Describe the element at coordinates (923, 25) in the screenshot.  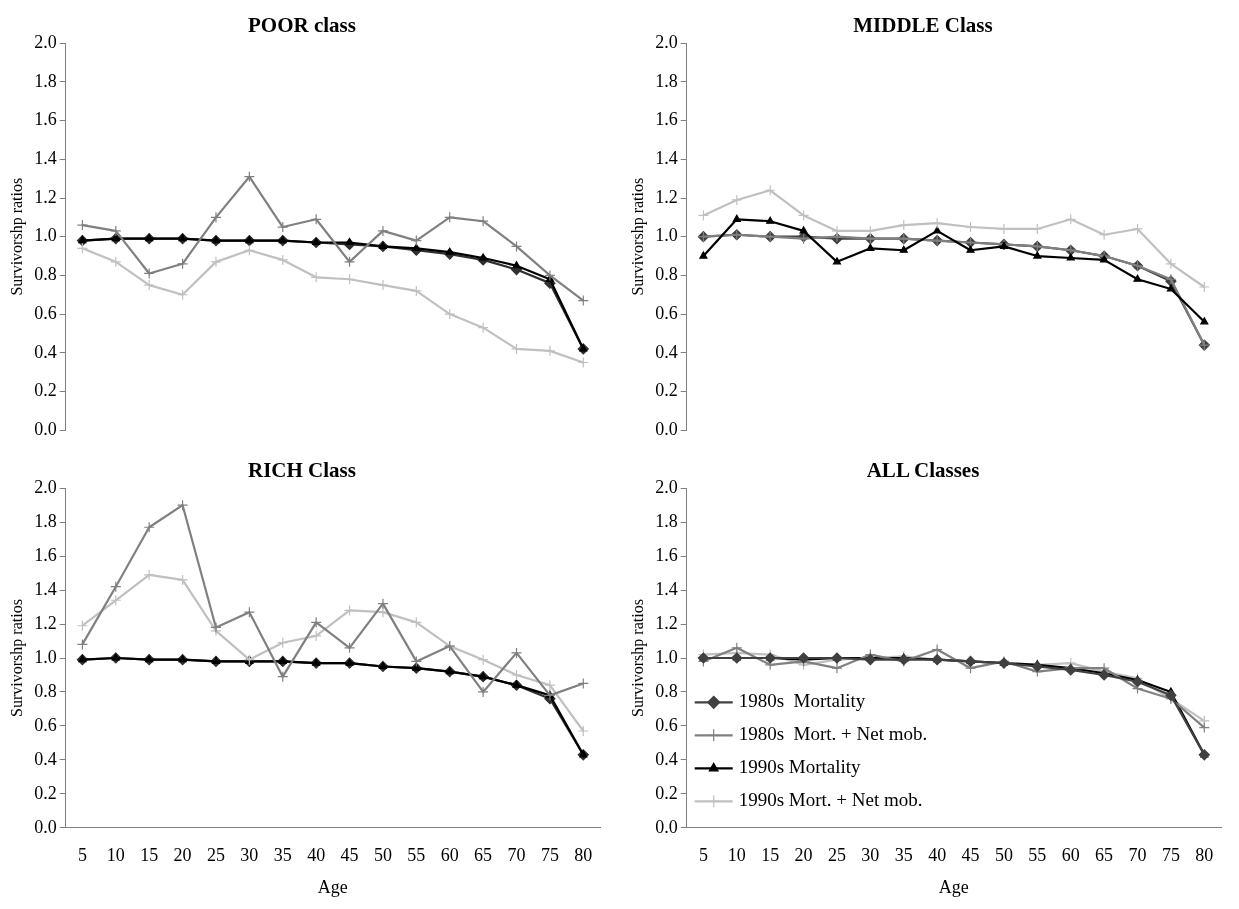
I see `chart-title: MIDDLE Class` at that location.